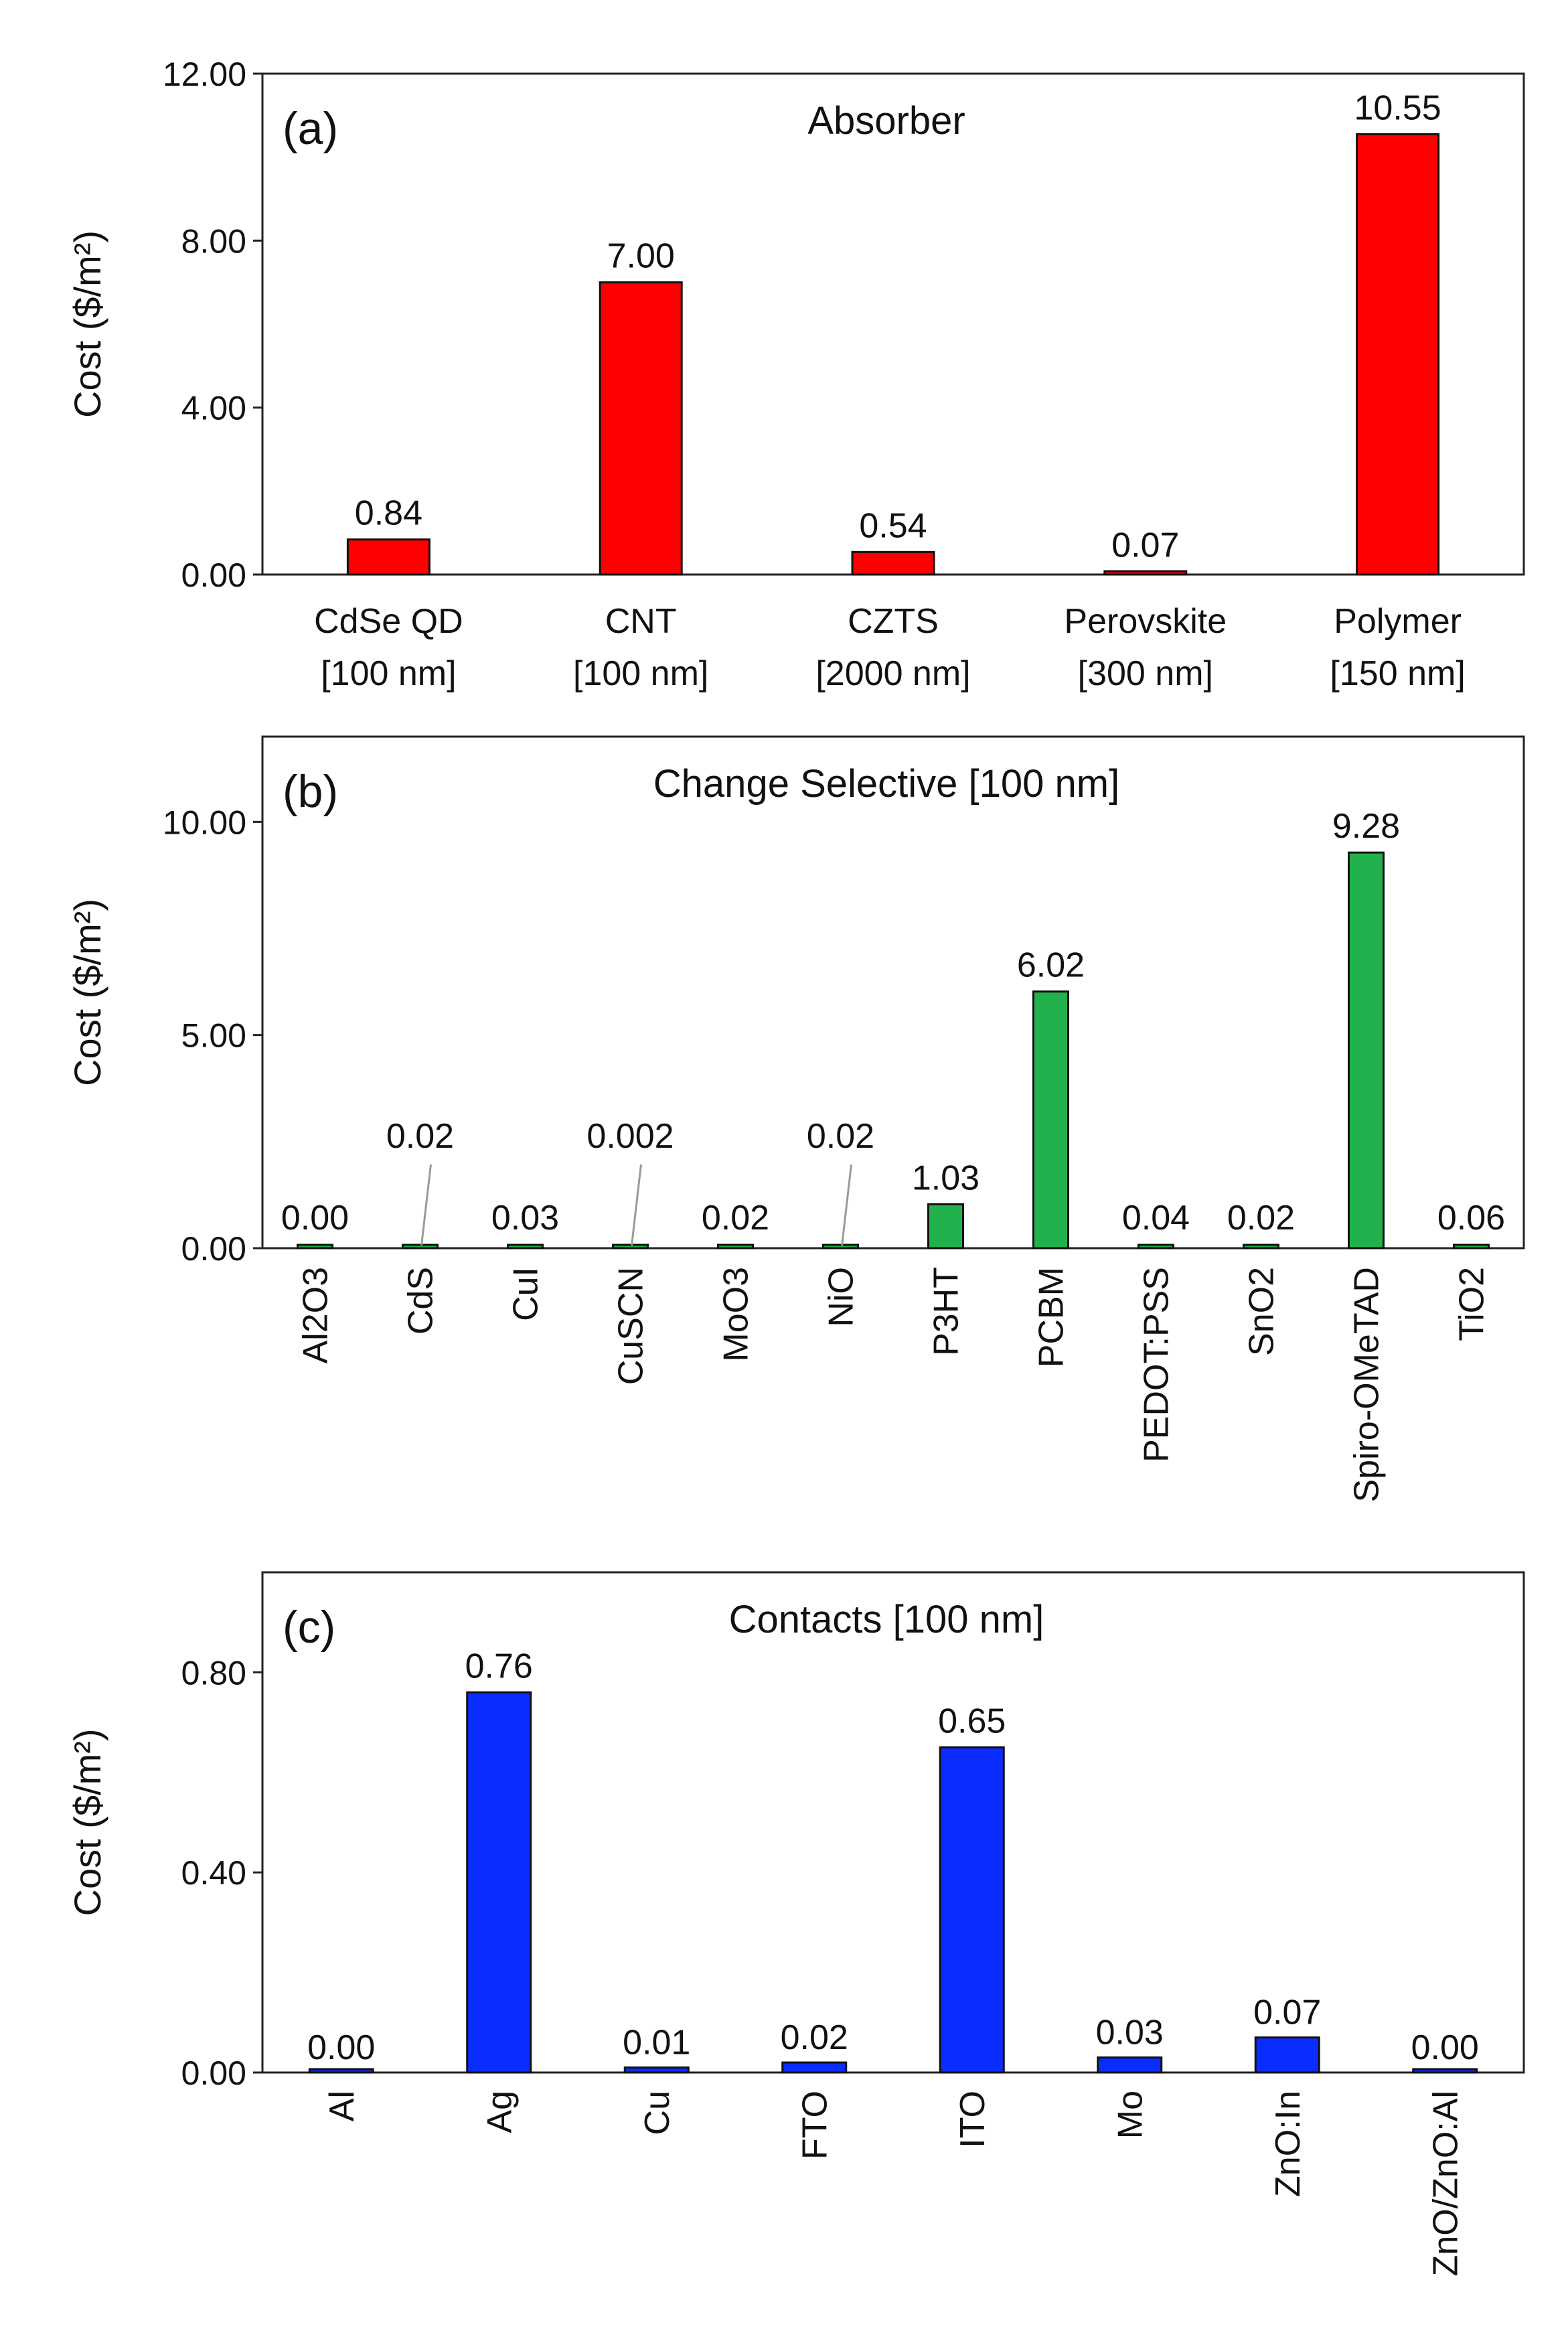 This screenshot has width=1568, height=2335. What do you see at coordinates (841, 1297) in the screenshot?
I see `category-label: NiO` at bounding box center [841, 1297].